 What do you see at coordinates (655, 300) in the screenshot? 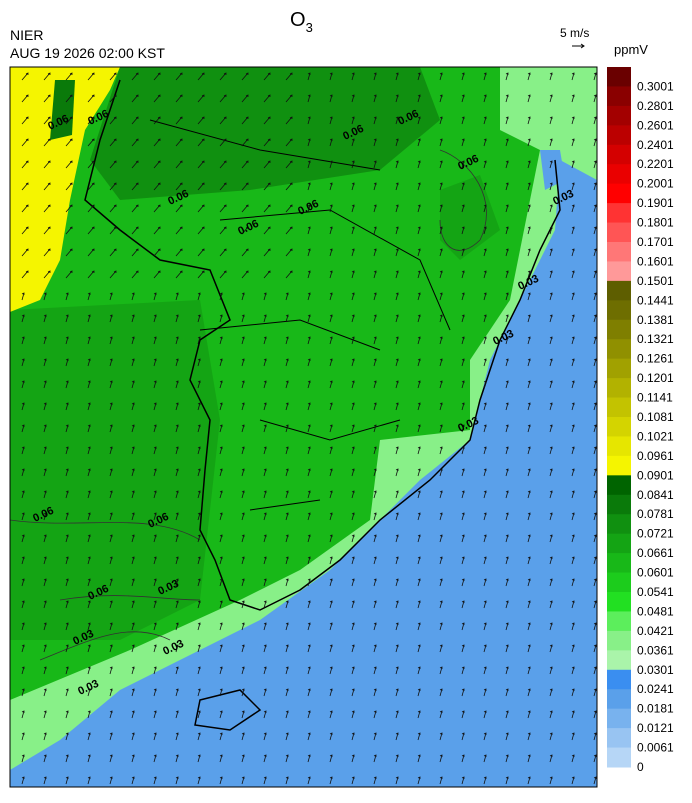
I see `colorbar-label: 0.1441` at bounding box center [655, 300].